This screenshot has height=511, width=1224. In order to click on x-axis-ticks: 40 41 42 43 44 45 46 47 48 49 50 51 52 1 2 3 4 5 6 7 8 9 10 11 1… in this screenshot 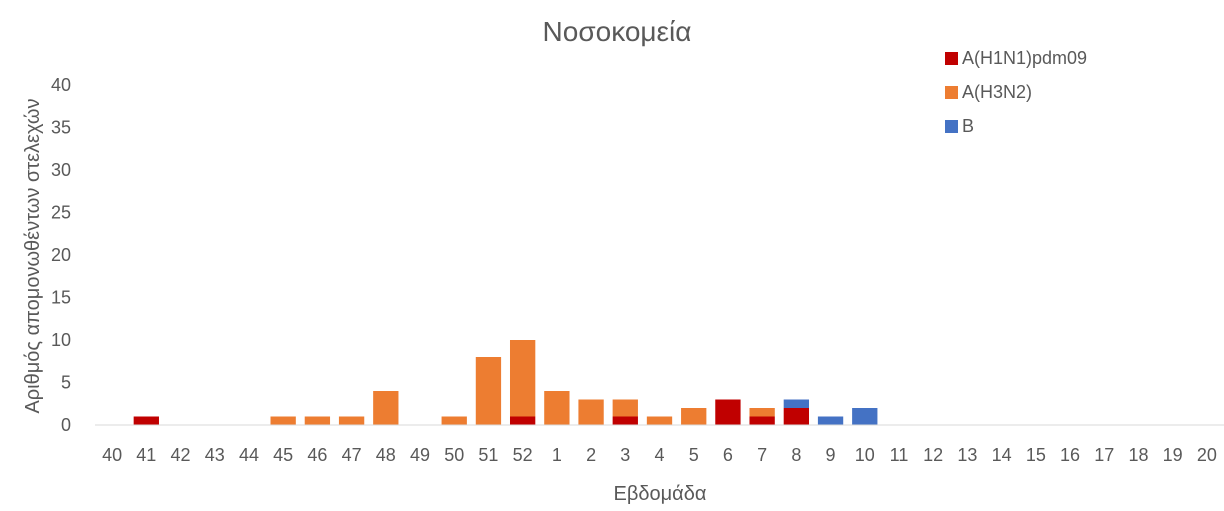, I will do `click(659, 455)`.